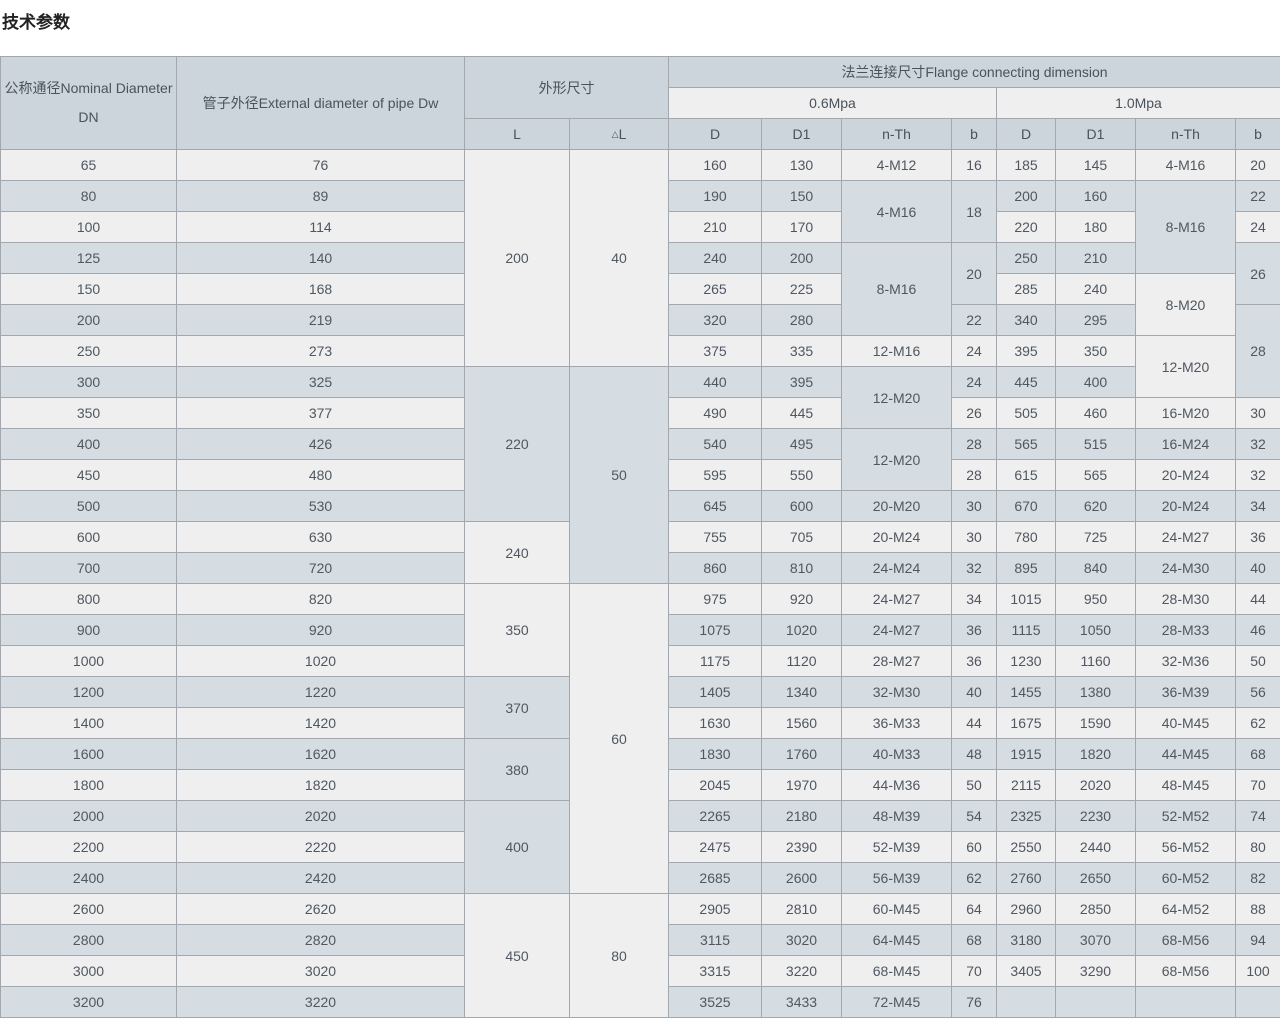 The width and height of the screenshot is (1280, 1029). Describe the element at coordinates (1095, 258) in the screenshot. I see `table-cell: 210` at that location.